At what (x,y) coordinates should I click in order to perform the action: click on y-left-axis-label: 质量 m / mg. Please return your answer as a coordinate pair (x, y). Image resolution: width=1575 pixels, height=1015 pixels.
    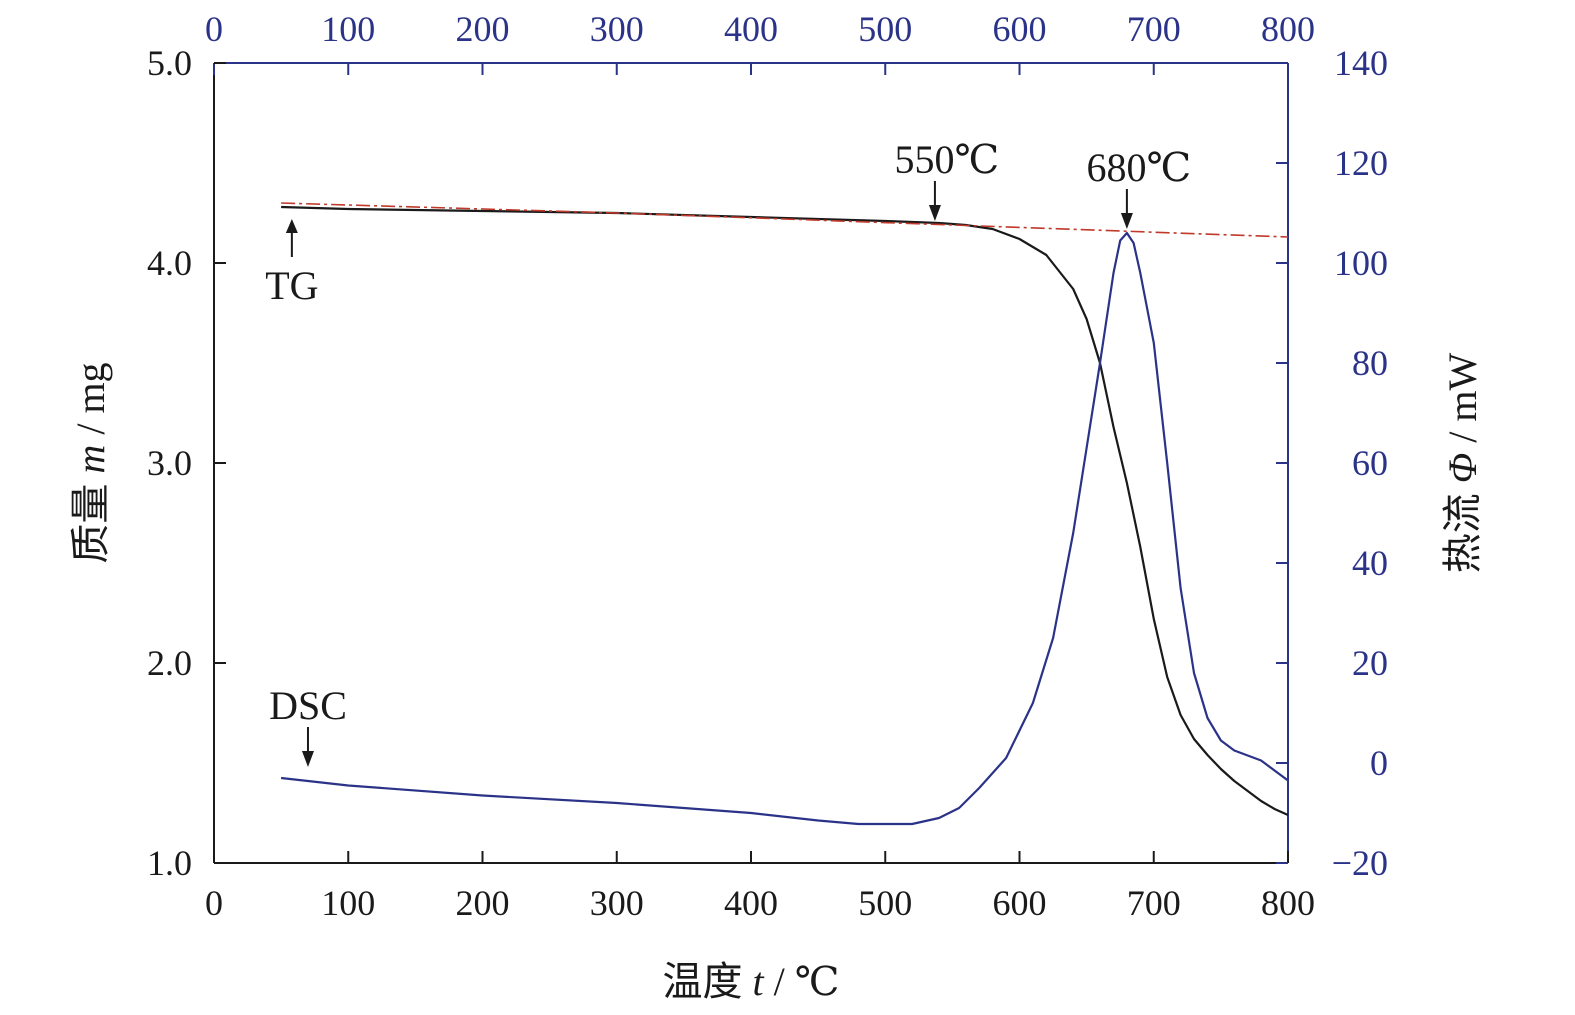
    Looking at the image, I should click on (90, 462).